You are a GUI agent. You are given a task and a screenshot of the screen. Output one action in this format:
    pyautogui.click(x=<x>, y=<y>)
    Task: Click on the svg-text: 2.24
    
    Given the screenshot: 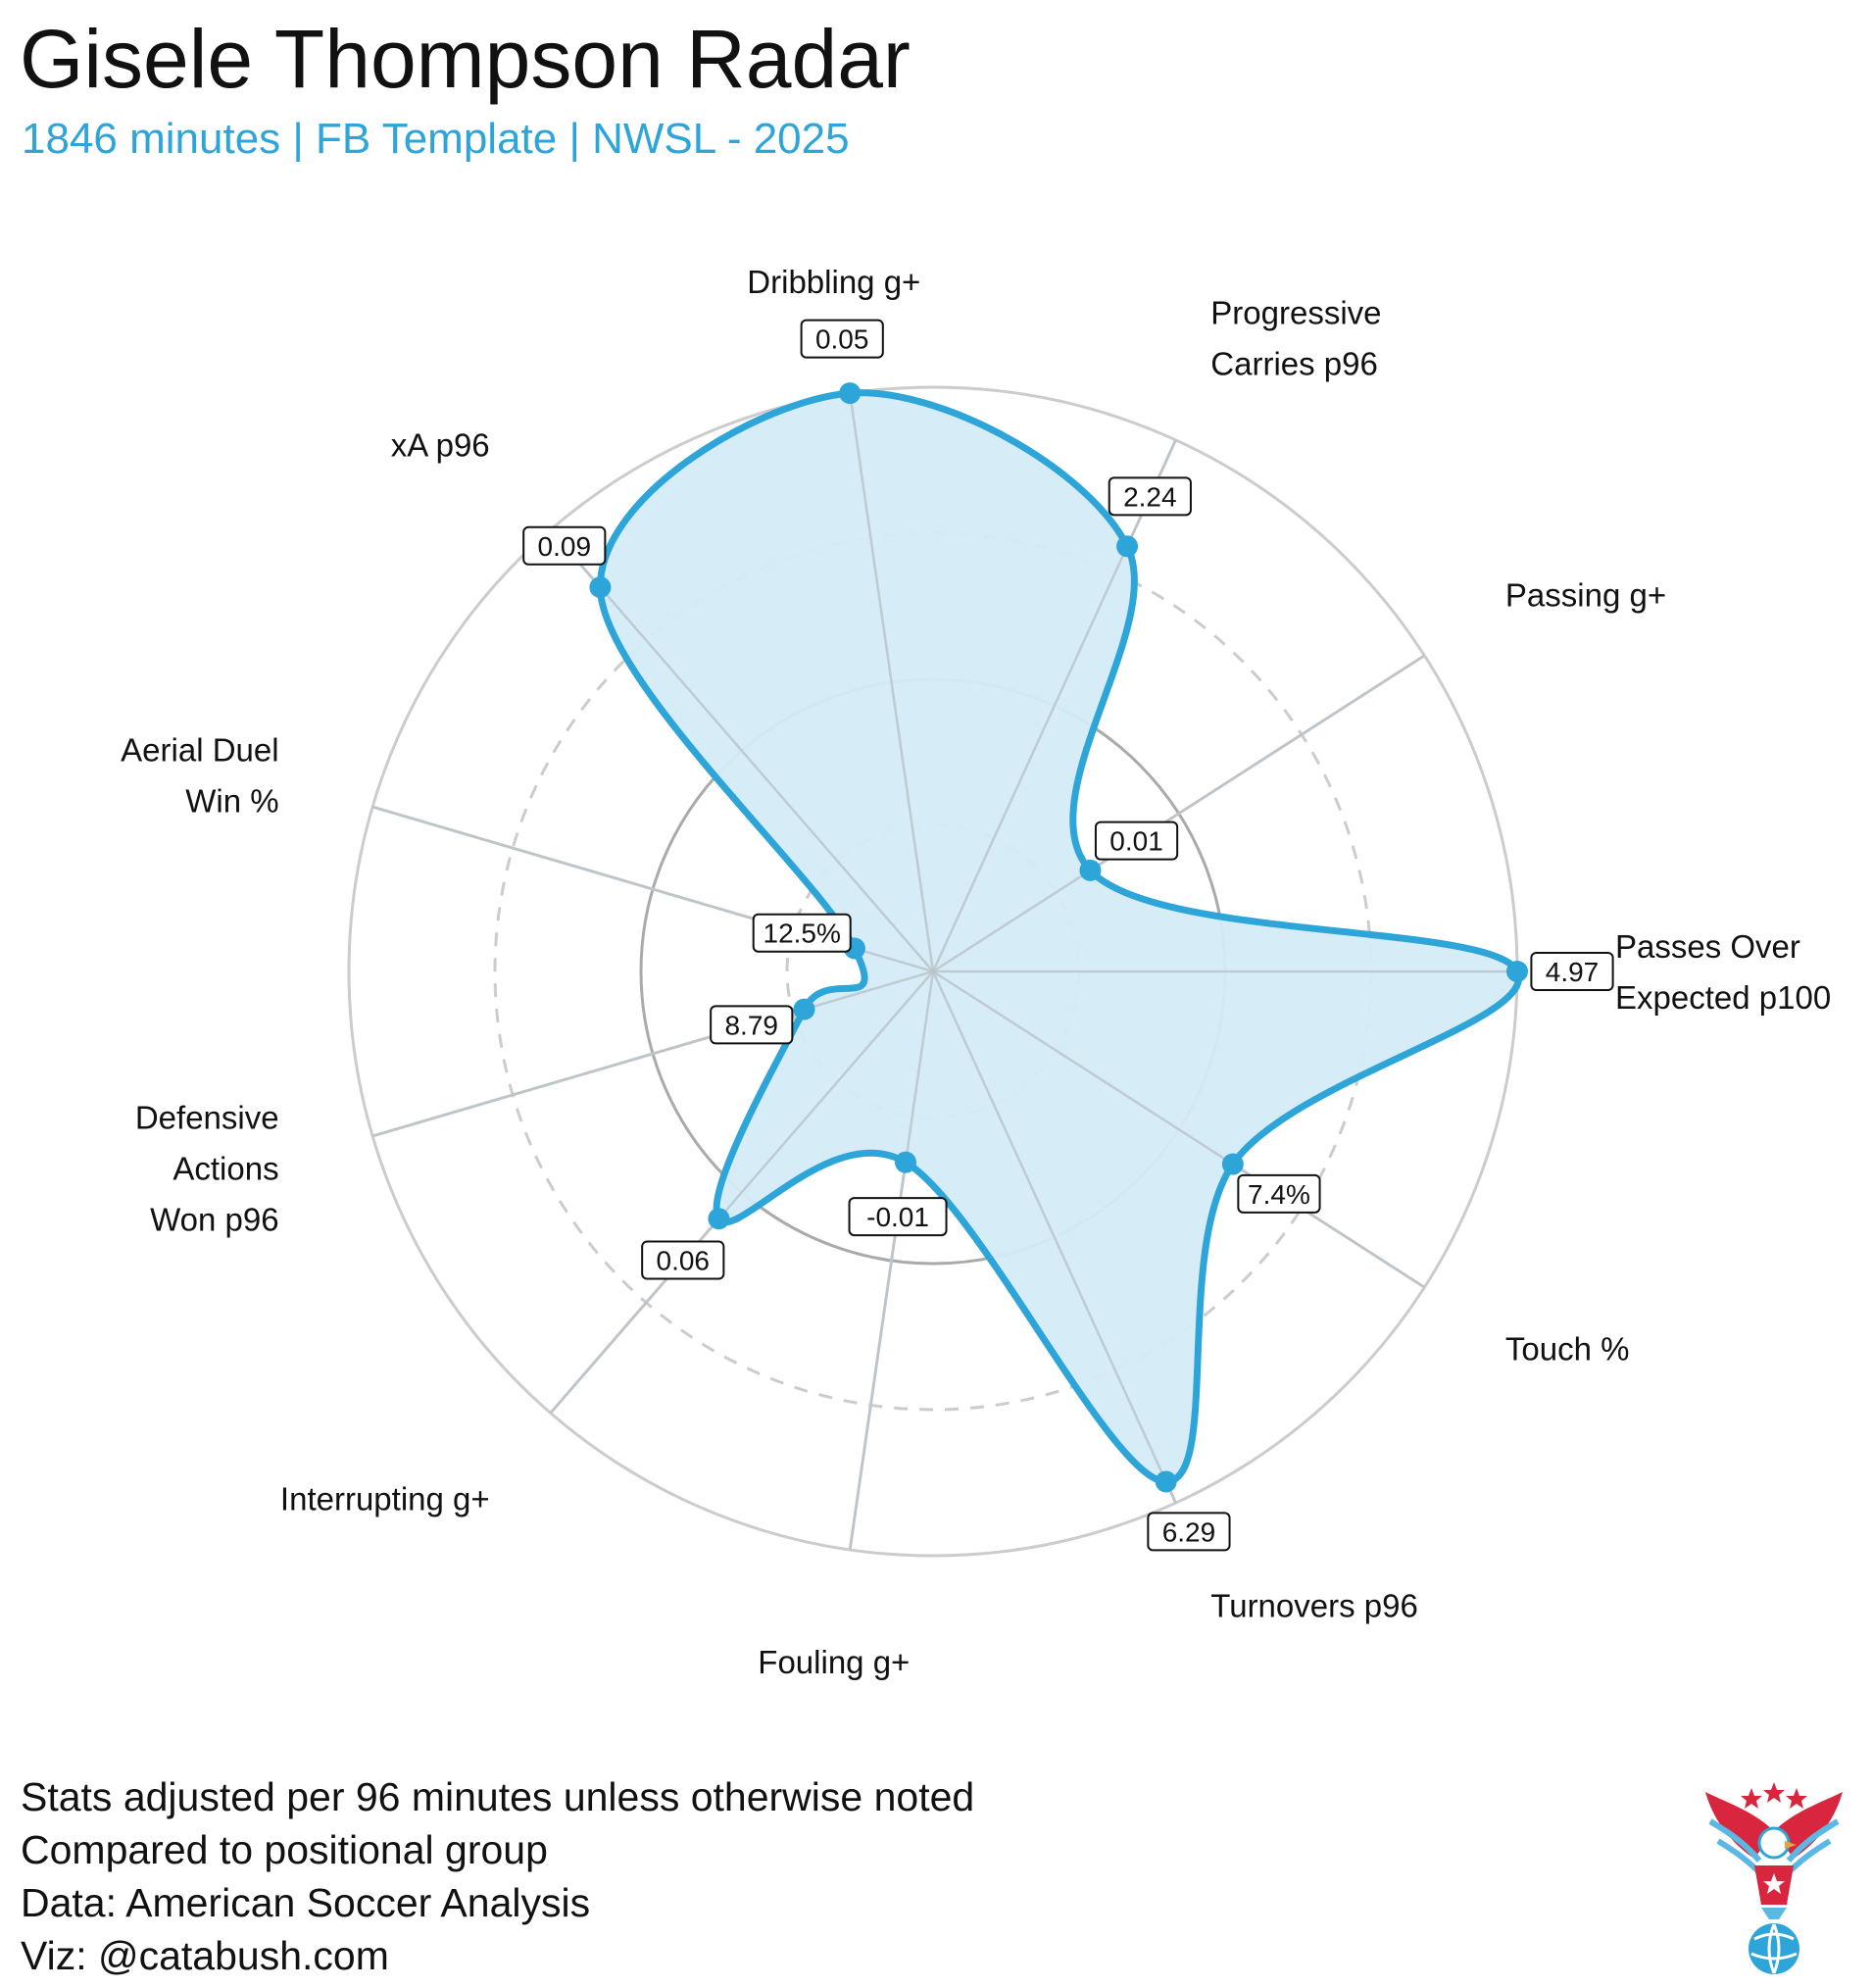 What is the action you would take?
    pyautogui.click(x=1150, y=496)
    